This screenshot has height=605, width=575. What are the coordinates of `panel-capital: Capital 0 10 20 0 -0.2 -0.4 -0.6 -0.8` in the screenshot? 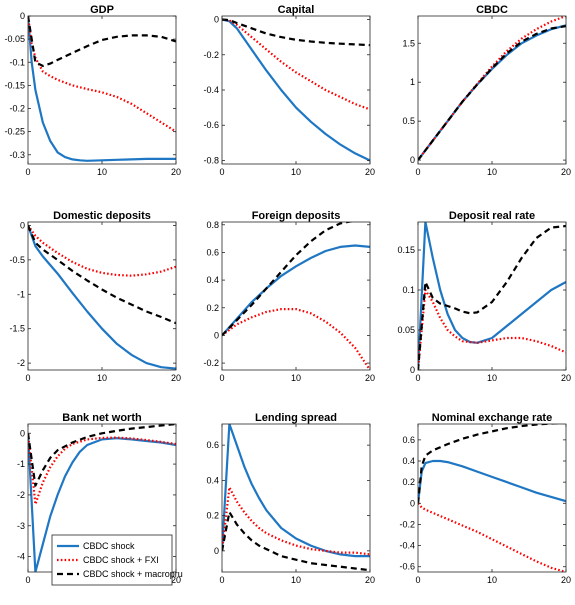 It's located at (289, 90).